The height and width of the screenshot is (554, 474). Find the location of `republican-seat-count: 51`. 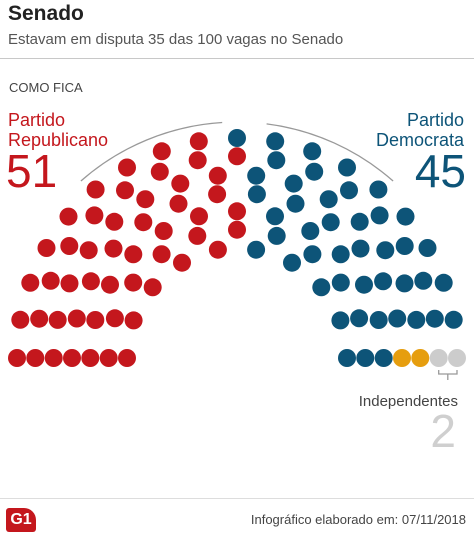

republican-seat-count: 51 is located at coordinates (32, 171).